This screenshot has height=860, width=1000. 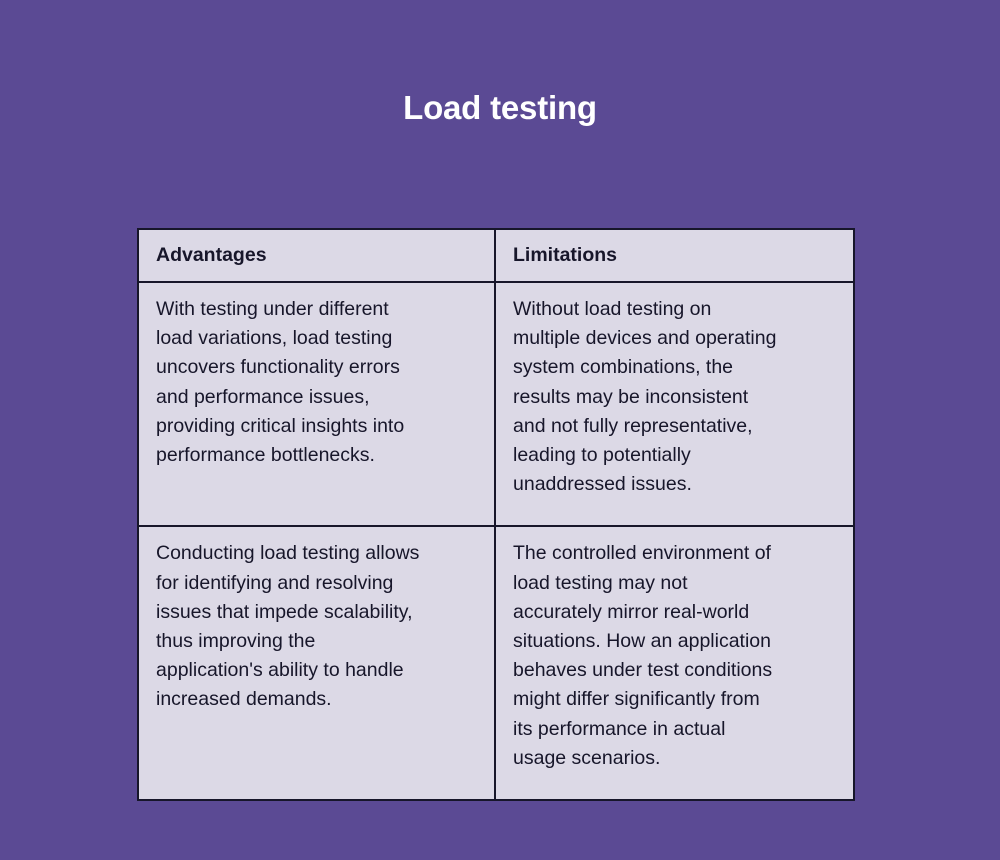 What do you see at coordinates (674, 255) in the screenshot?
I see `column-header-limitations: Limitations` at bounding box center [674, 255].